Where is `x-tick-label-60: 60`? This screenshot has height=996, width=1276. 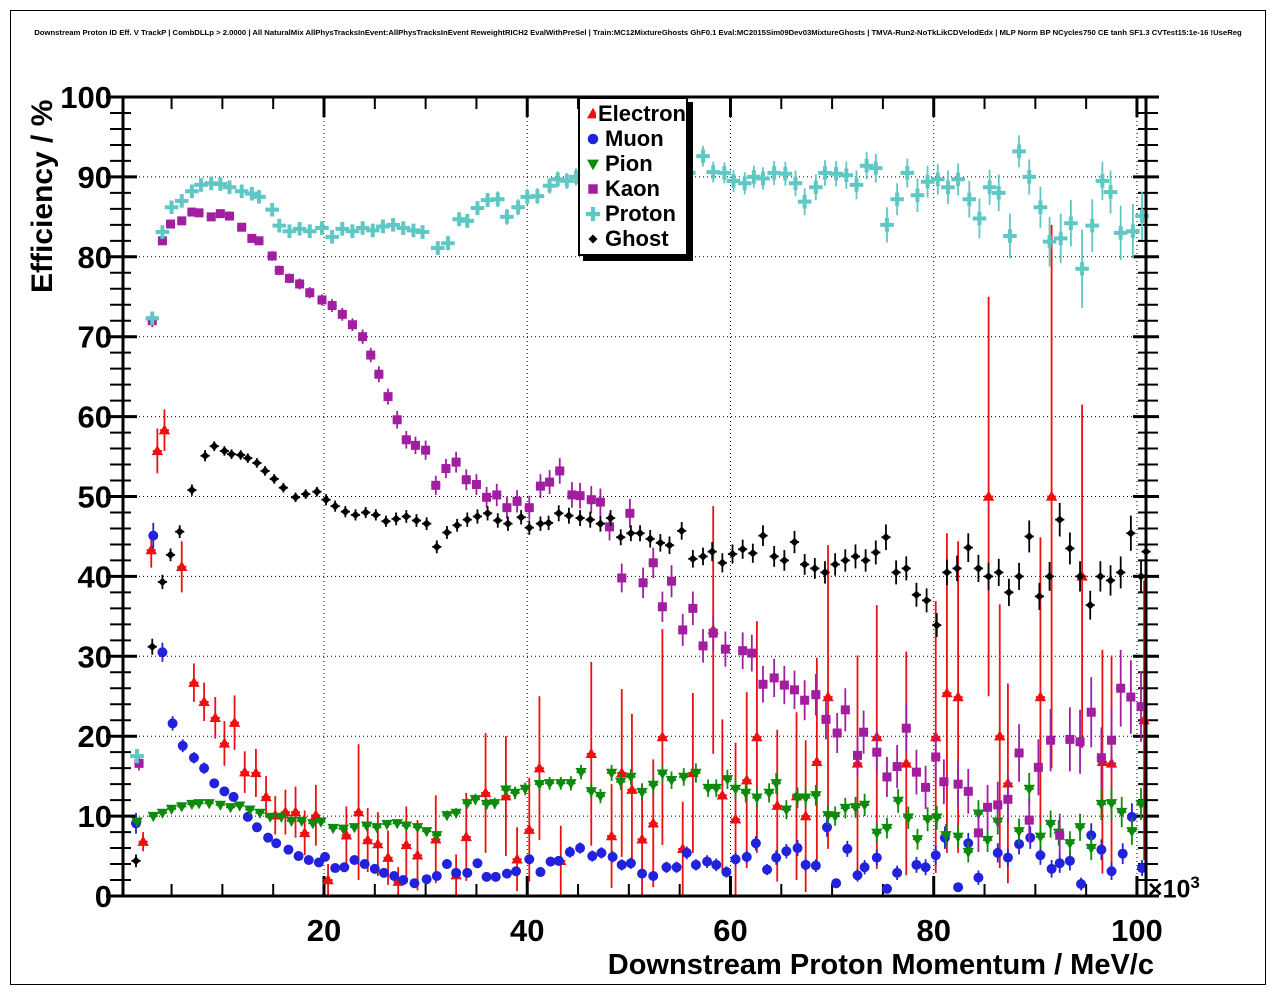 x-tick-label-60: 60 is located at coordinates (730, 930).